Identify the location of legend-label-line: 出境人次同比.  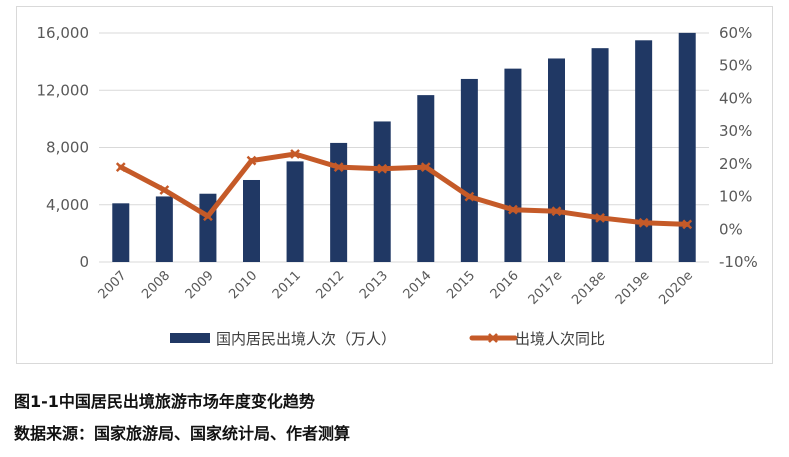
(560, 339).